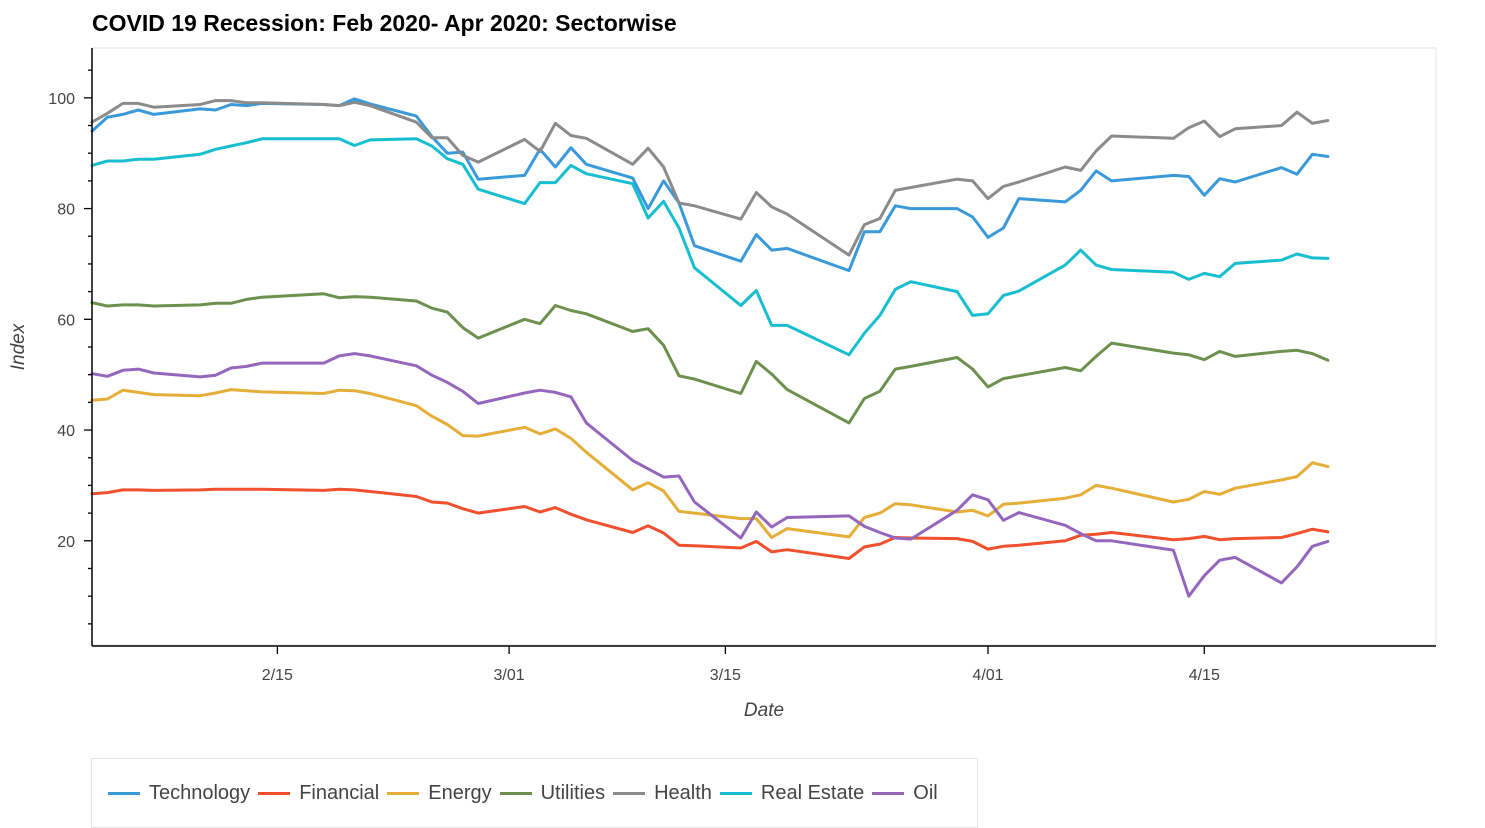 The image size is (1485, 828). Describe the element at coordinates (277, 675) in the screenshot. I see `x-tick-label: 2/15` at that location.